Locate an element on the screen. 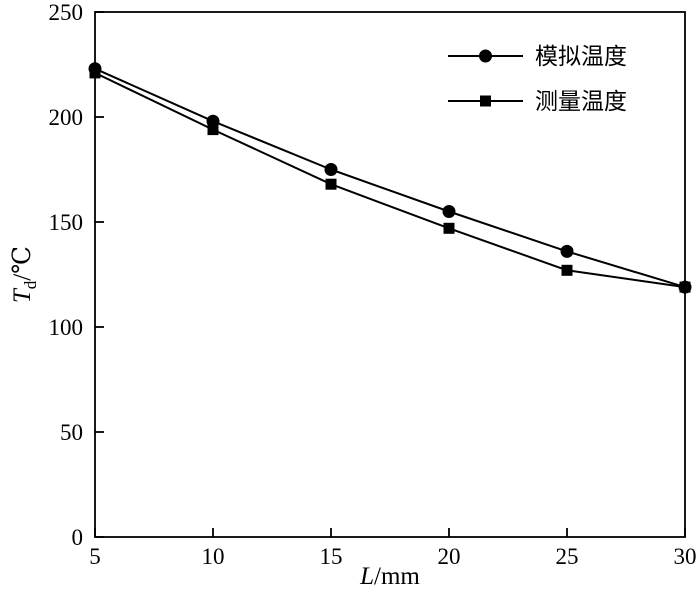  x-tick-label: 25 is located at coordinates (567, 556).